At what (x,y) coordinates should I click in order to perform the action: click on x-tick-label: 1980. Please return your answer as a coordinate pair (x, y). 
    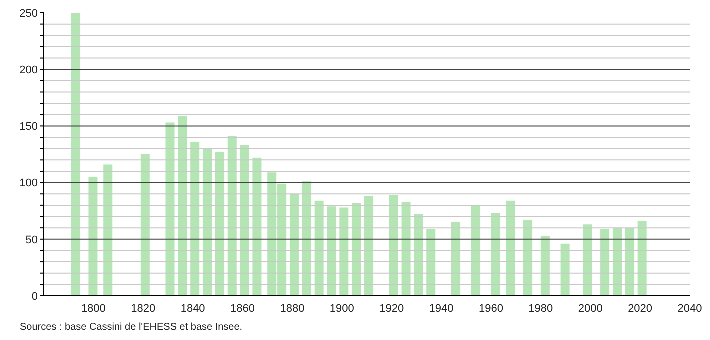
    Looking at the image, I should click on (541, 308).